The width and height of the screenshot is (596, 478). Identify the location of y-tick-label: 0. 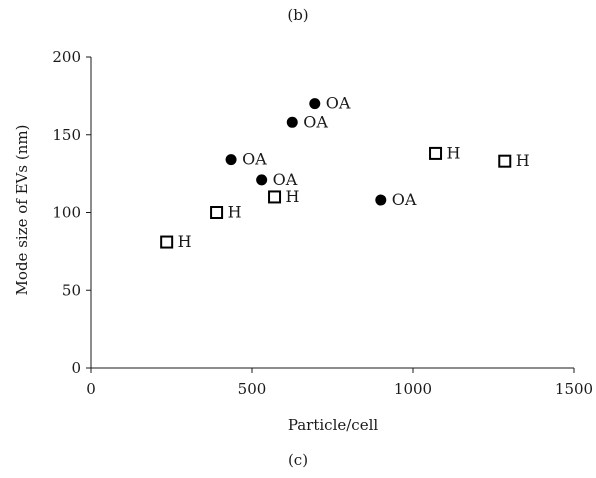
(76, 368).